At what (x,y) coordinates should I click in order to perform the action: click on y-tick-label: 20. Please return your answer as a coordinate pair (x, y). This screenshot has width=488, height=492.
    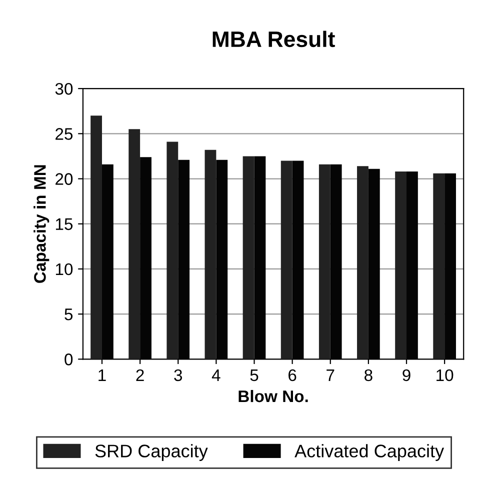
    Looking at the image, I should click on (64, 179).